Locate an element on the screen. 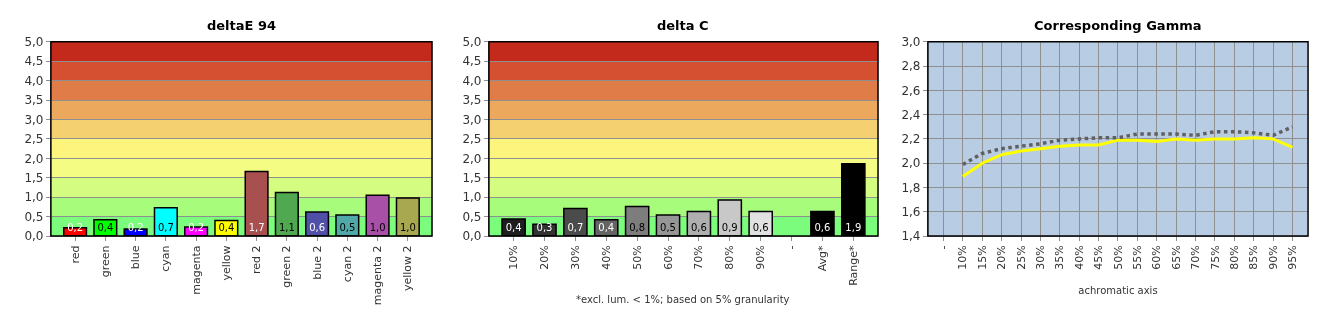 This screenshot has width=1330, height=330. x-tick-label: 25% is located at coordinates (1021, 257).